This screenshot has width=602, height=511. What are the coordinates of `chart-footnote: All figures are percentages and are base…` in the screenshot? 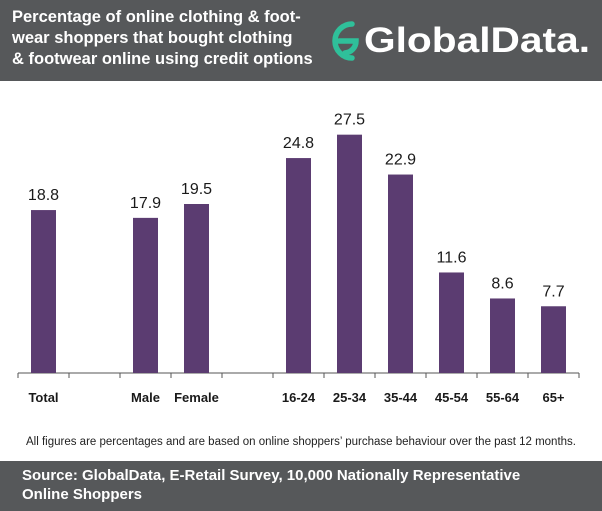 It's located at (300, 442).